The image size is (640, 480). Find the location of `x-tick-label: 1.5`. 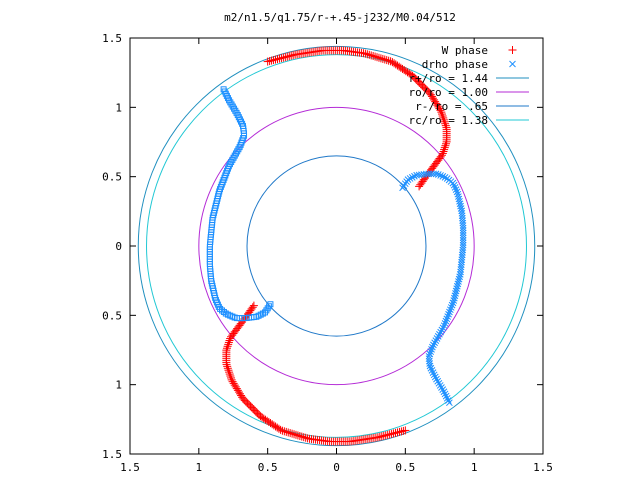

x-tick-label: 1.5 is located at coordinates (130, 467).